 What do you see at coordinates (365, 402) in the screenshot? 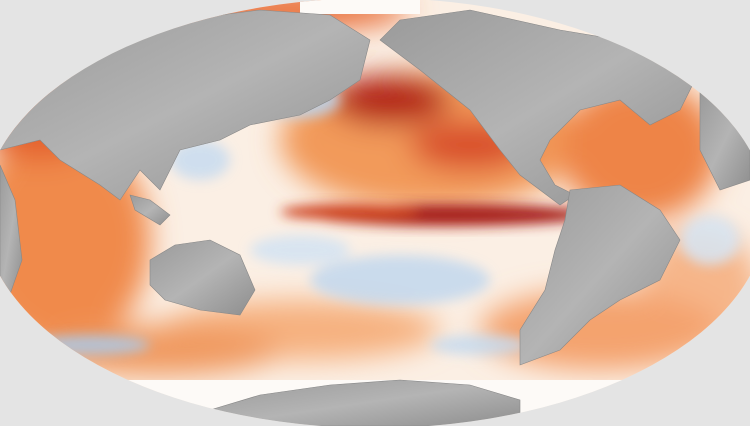
I see `antarctica` at bounding box center [365, 402].